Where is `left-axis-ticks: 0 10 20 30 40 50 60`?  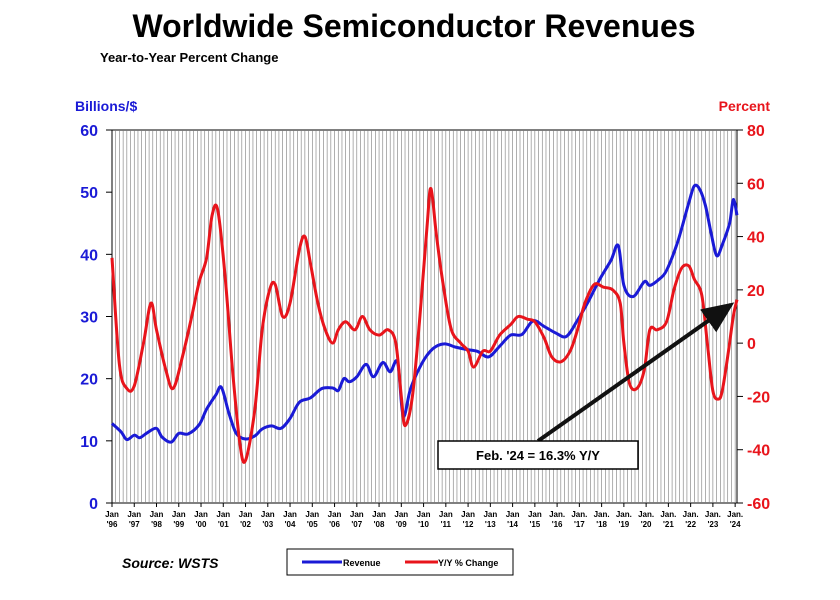 left-axis-ticks: 0 10 20 30 40 50 60 is located at coordinates (96, 318).